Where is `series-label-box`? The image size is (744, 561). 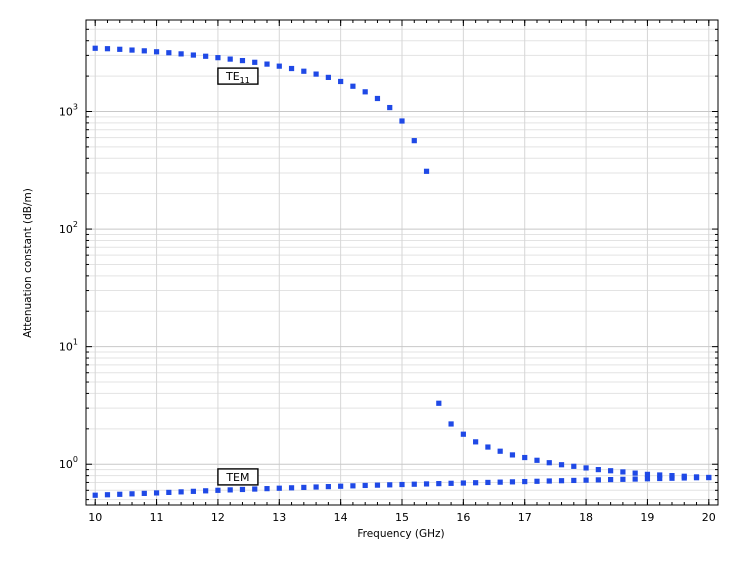 series-label-box is located at coordinates (238, 76).